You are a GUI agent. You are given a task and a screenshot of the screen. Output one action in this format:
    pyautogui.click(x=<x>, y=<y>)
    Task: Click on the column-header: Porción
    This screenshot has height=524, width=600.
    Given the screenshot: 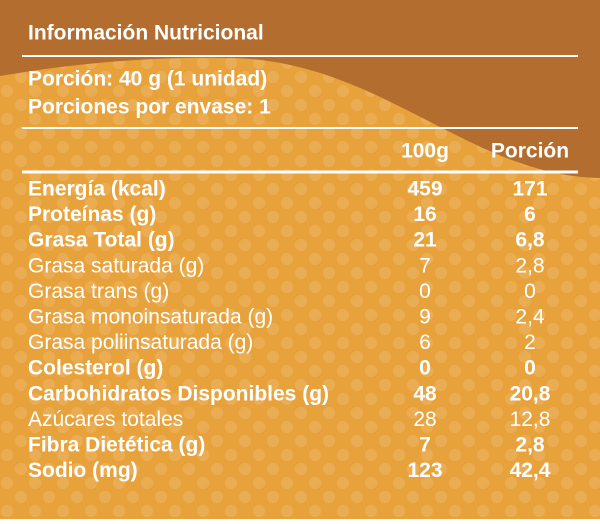 What is the action you would take?
    pyautogui.click(x=530, y=151)
    